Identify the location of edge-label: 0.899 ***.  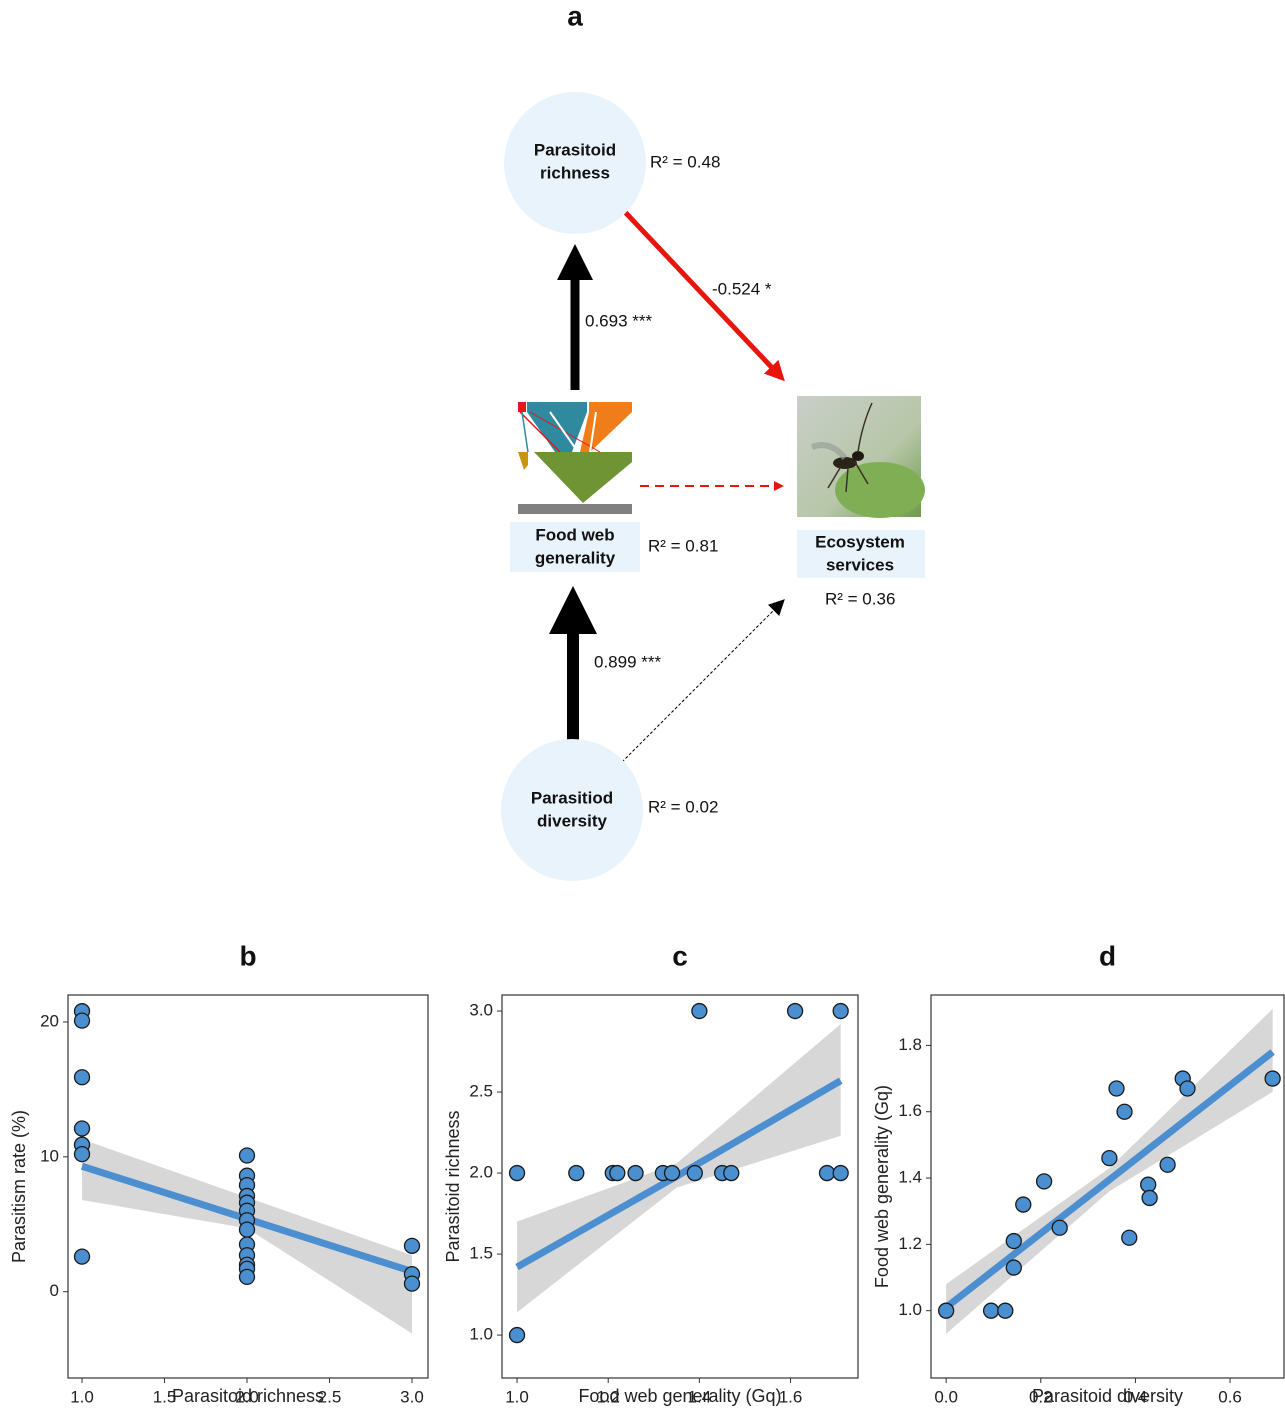
(627, 661).